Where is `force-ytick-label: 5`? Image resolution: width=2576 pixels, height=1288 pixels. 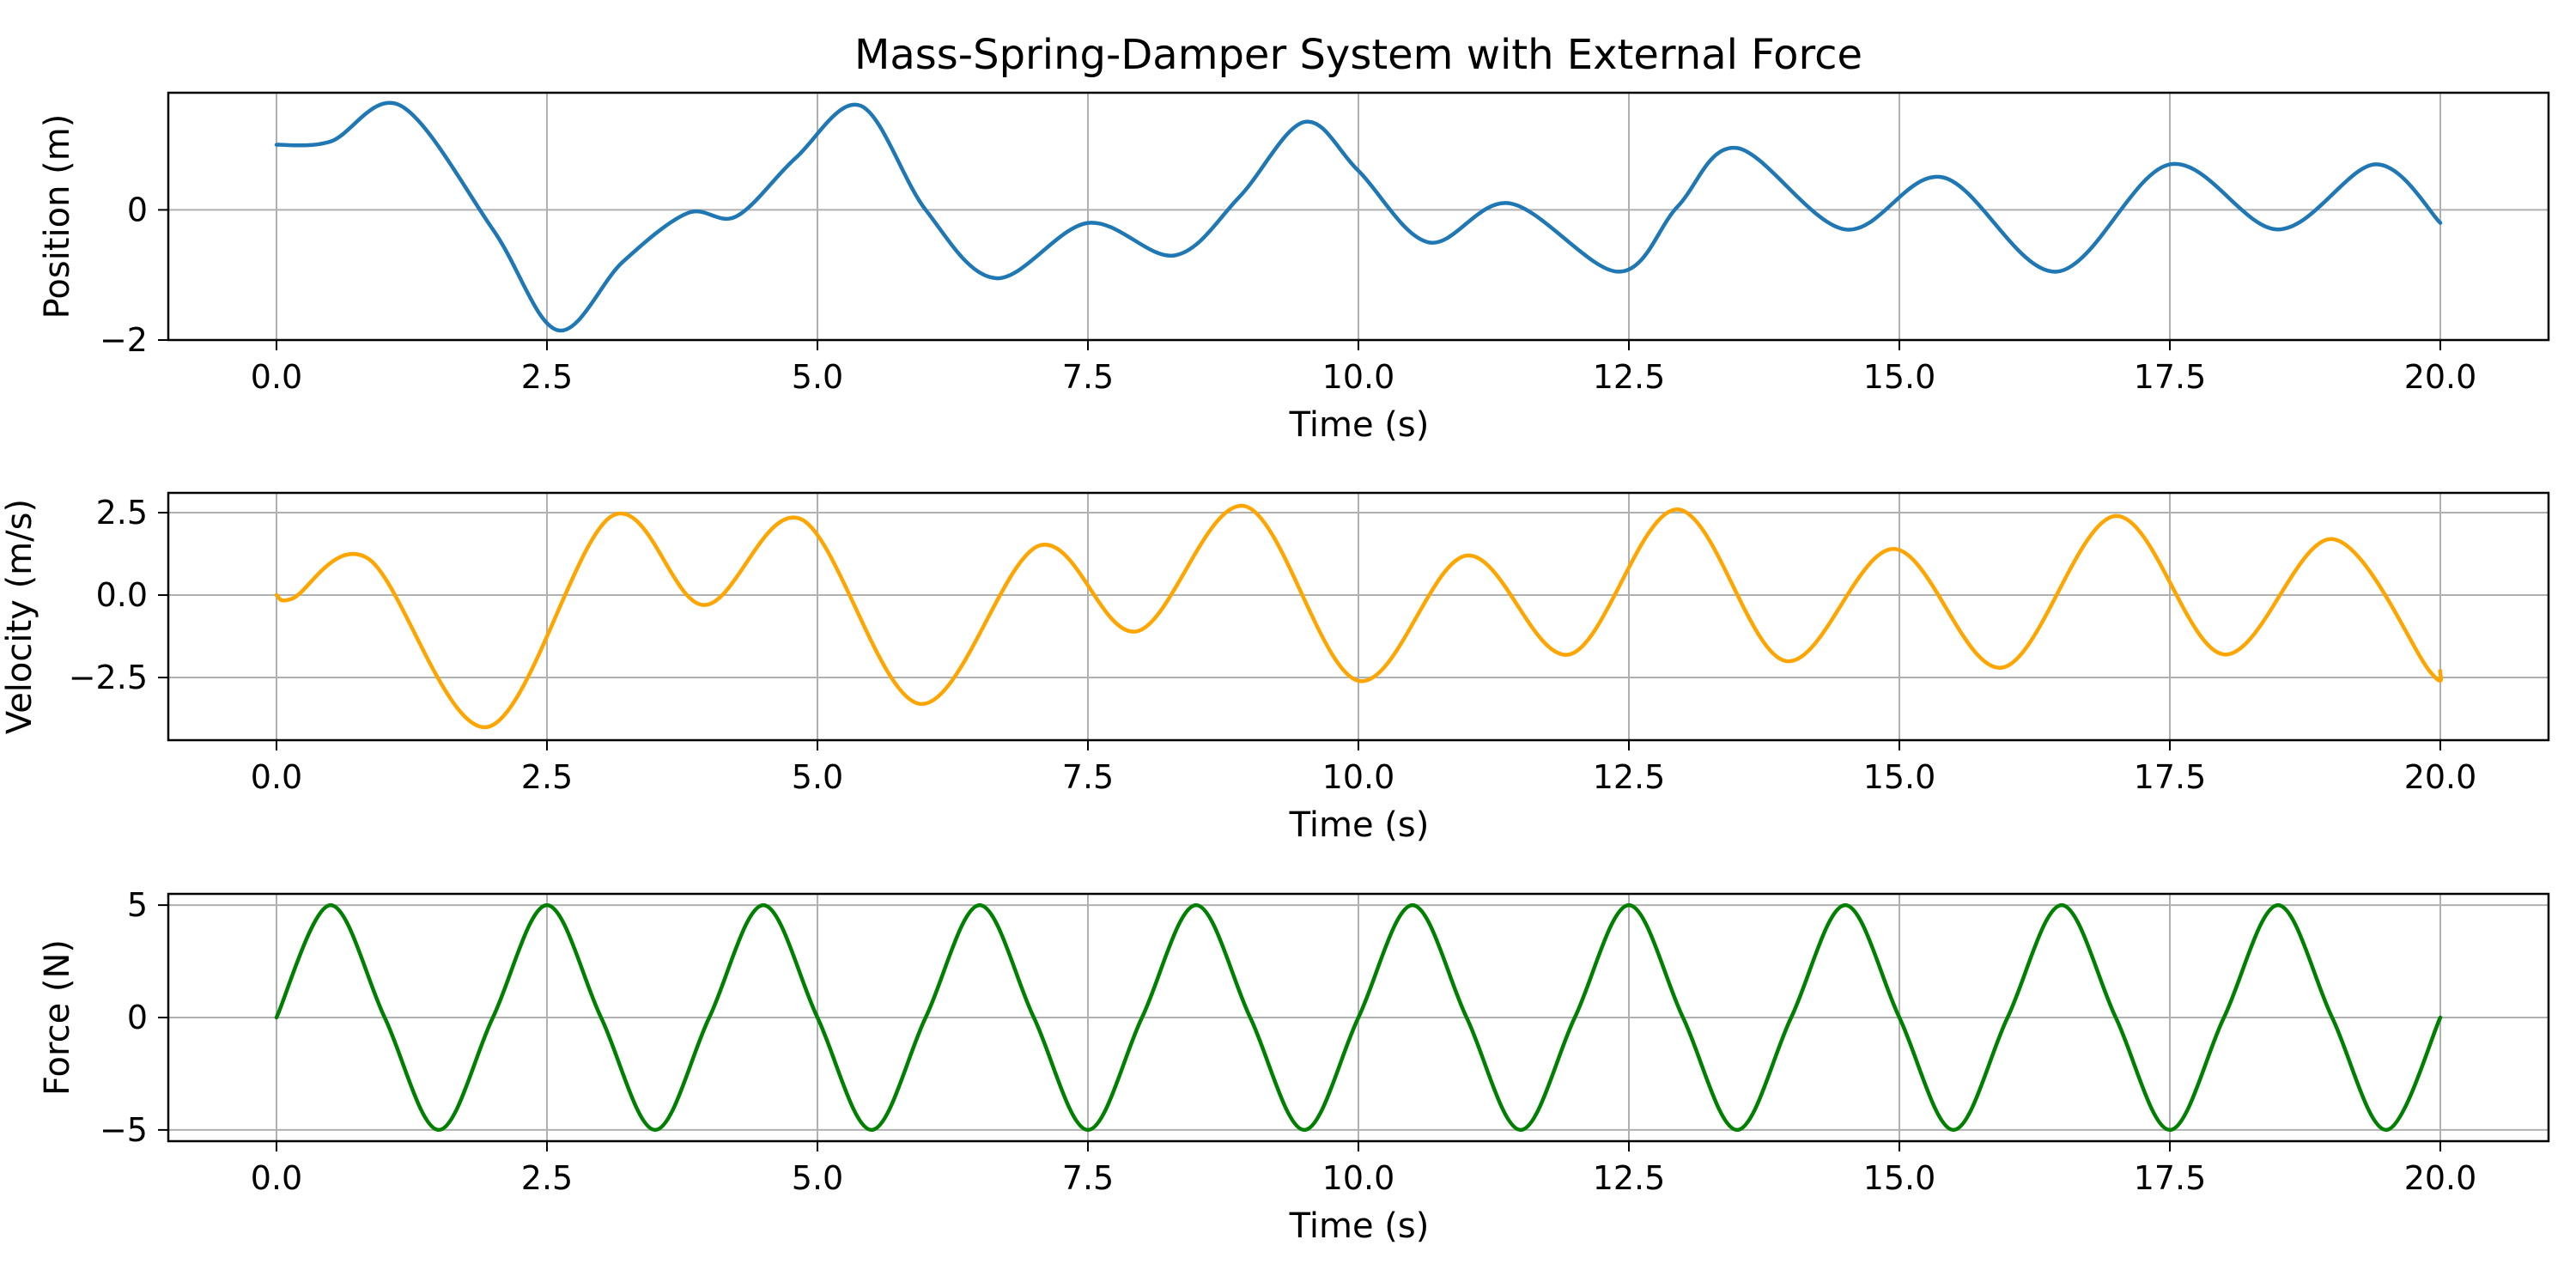
force-ytick-label: 5 is located at coordinates (137, 905).